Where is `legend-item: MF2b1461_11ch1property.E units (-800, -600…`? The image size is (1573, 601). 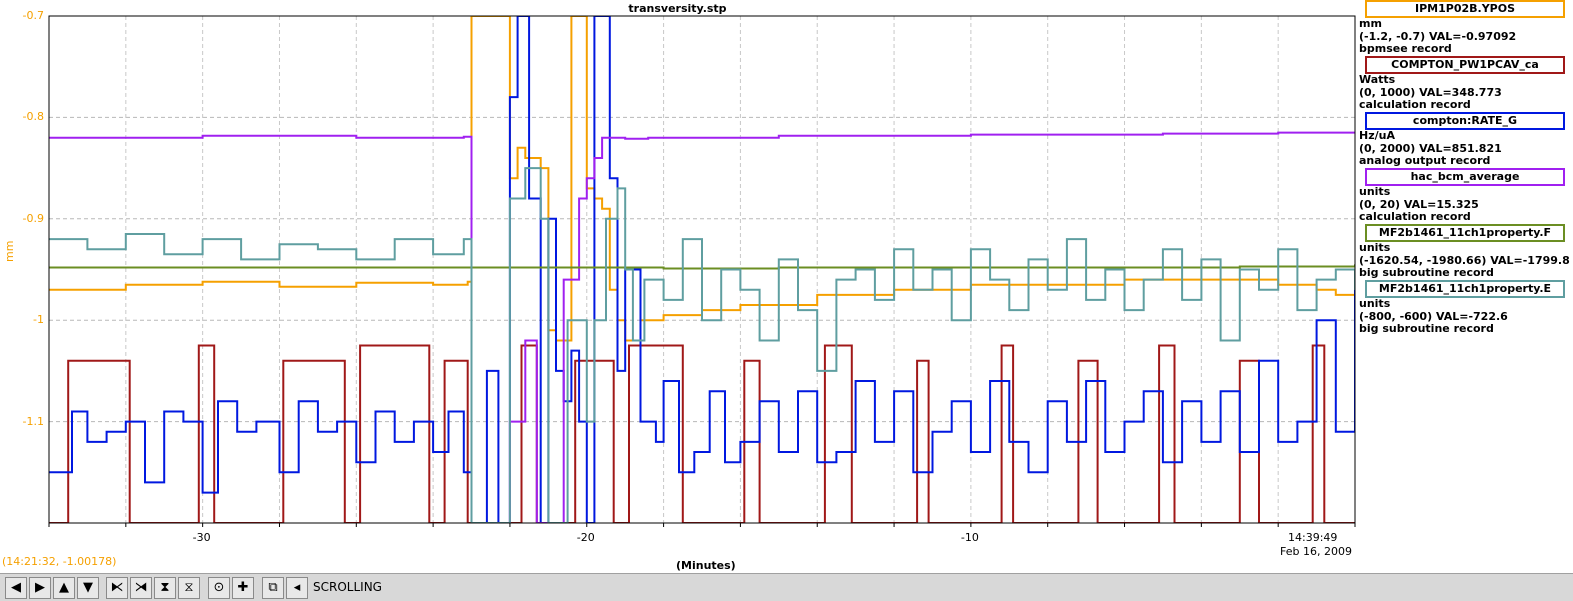
legend-item: MF2b1461_11ch1property.E units (-800, -600… is located at coordinates (1464, 308).